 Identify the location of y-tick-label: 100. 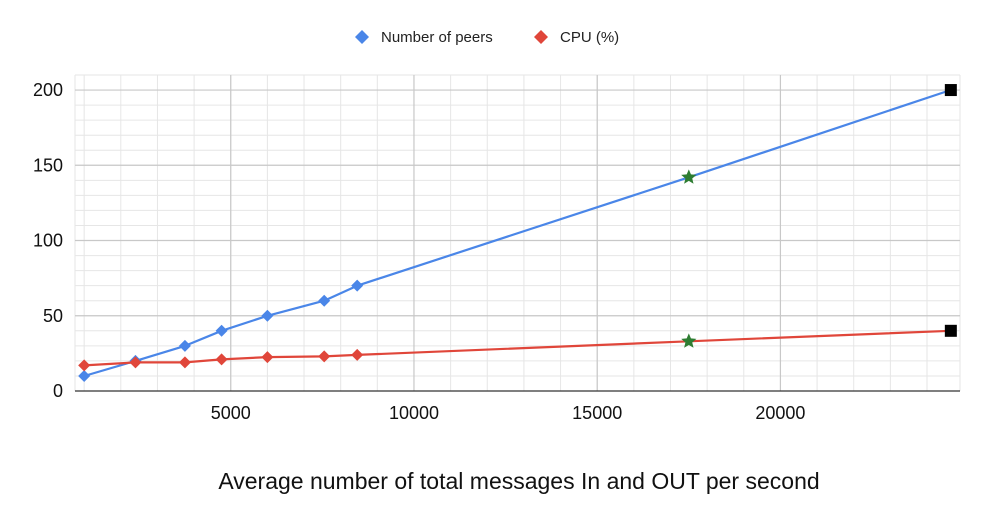
(48, 241).